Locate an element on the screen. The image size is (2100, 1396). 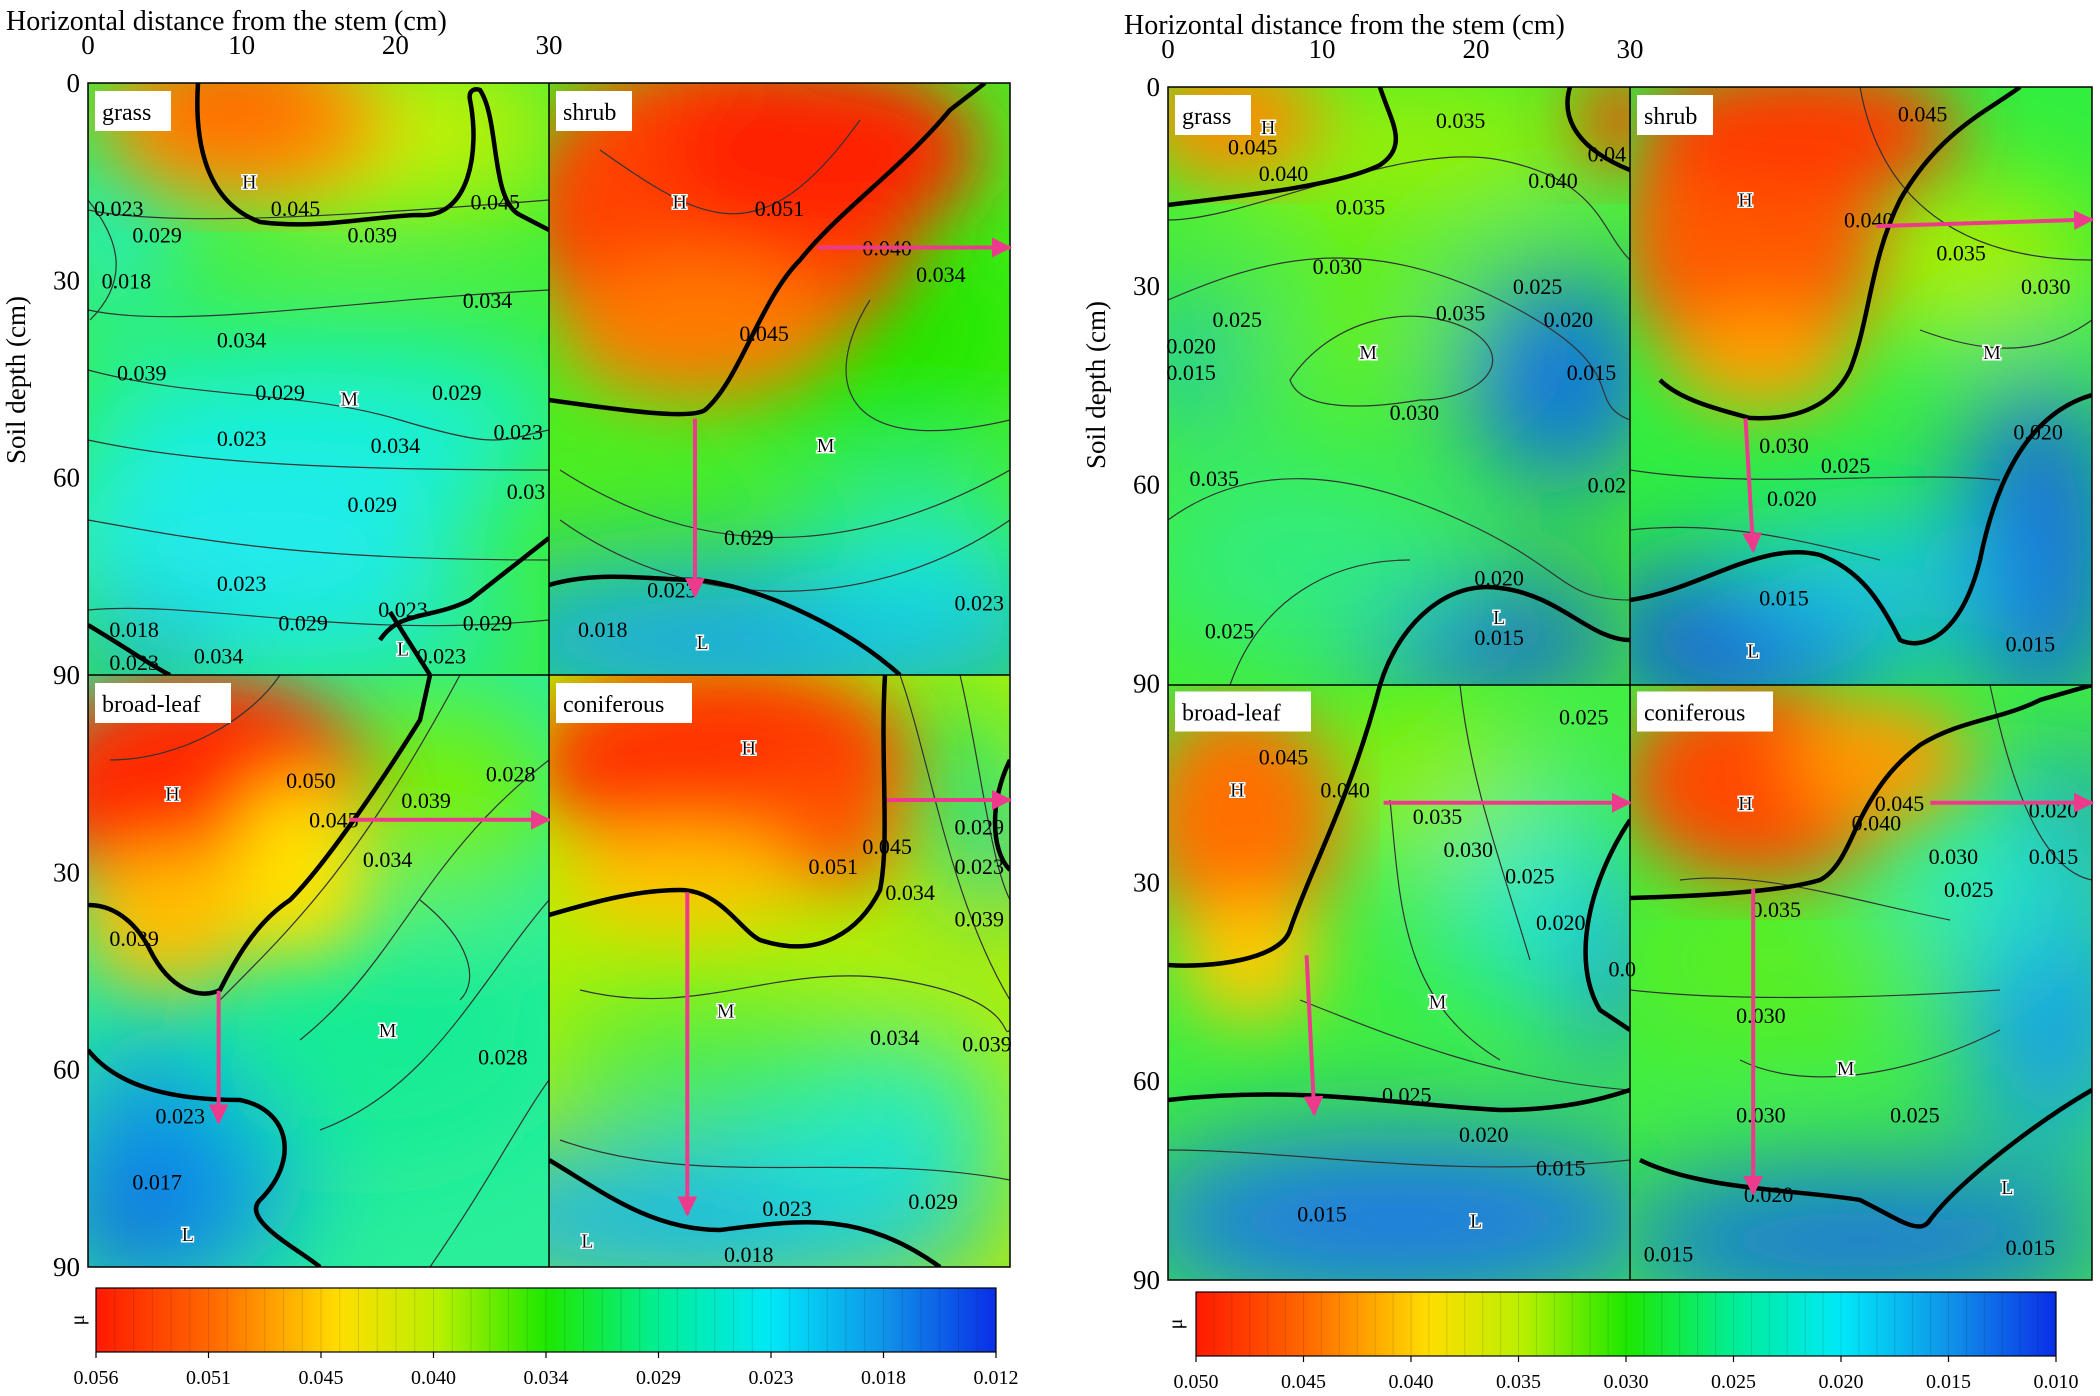
colorbar-tick-label: 0.034 is located at coordinates (546, 1378).